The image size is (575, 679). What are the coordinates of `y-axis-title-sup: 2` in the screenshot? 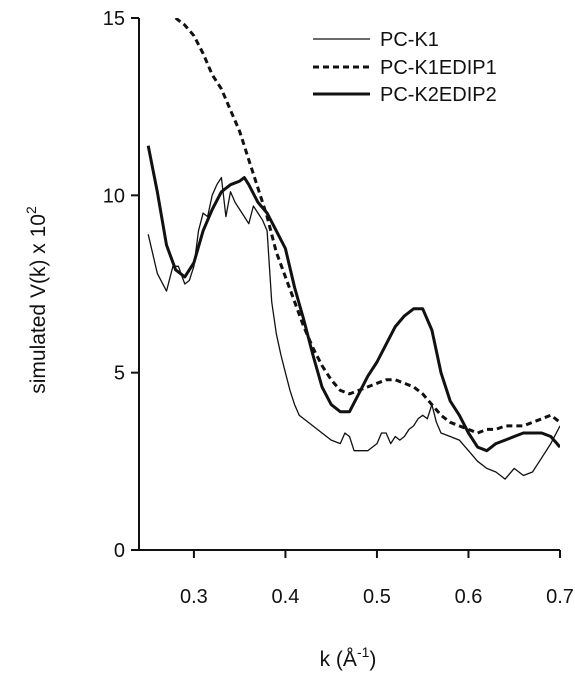 It's located at (31, 210).